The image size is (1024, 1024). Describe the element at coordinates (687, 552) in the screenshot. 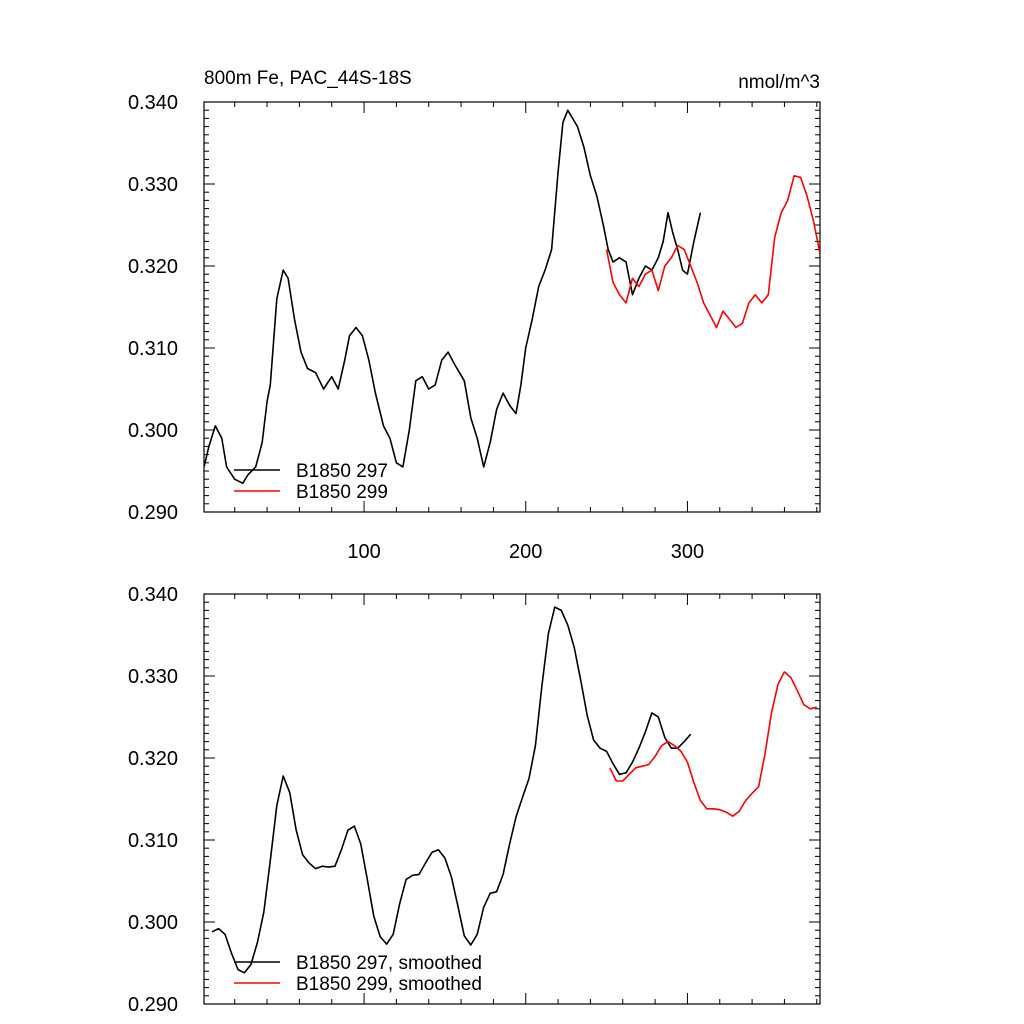

I see `x-tick-label: 300` at that location.